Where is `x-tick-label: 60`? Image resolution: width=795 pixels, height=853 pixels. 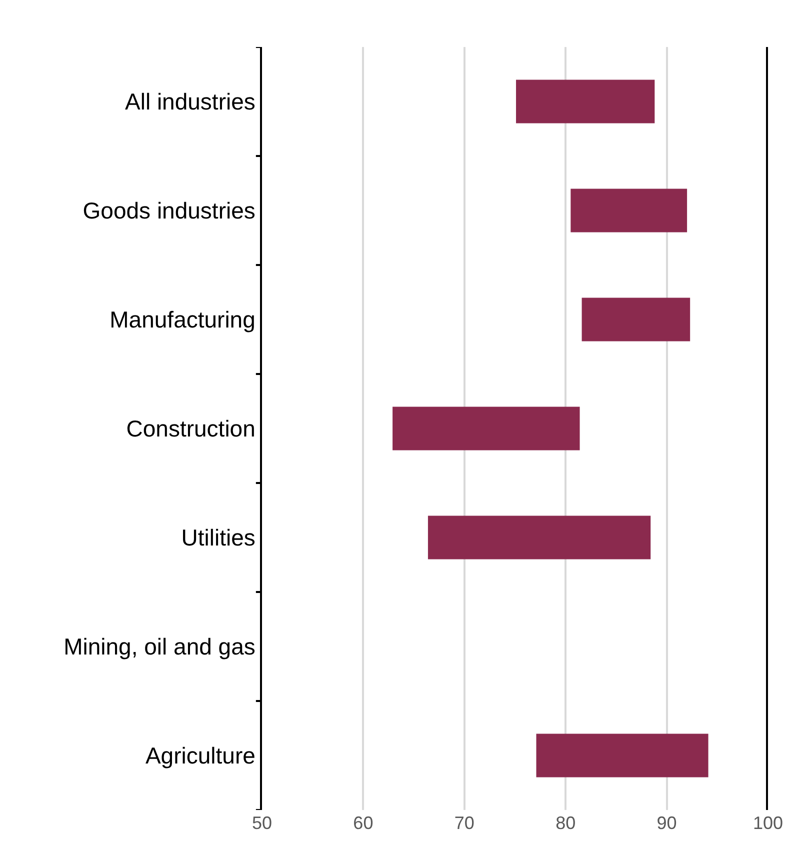 x-tick-label: 60 is located at coordinates (363, 823).